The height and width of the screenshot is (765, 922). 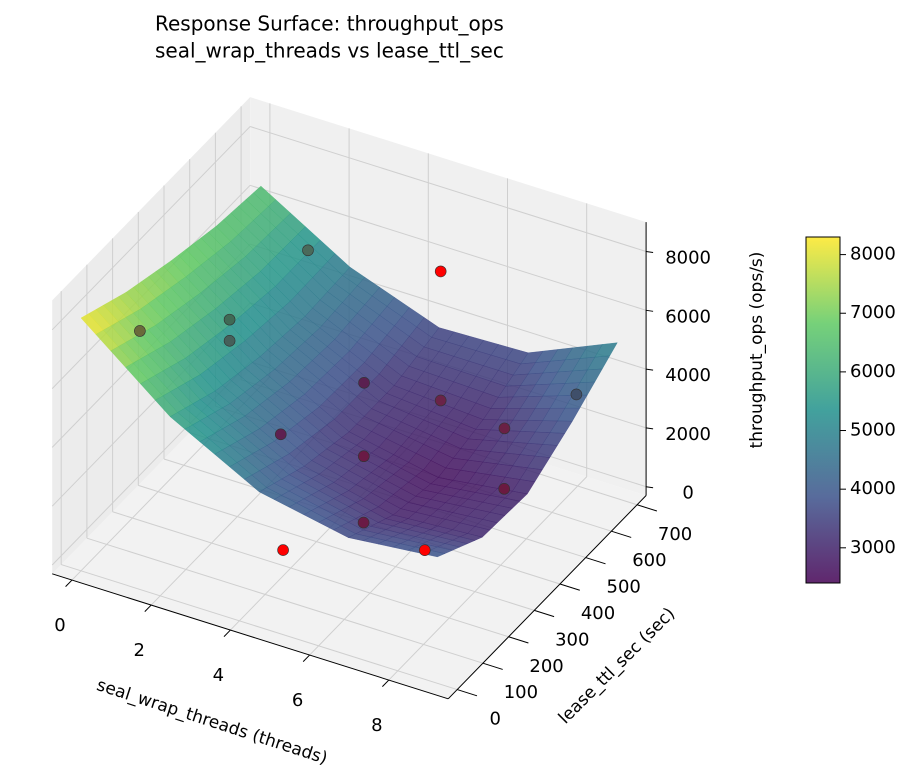 What do you see at coordinates (873, 312) in the screenshot?
I see `colorbar-tick-label: 7000` at bounding box center [873, 312].